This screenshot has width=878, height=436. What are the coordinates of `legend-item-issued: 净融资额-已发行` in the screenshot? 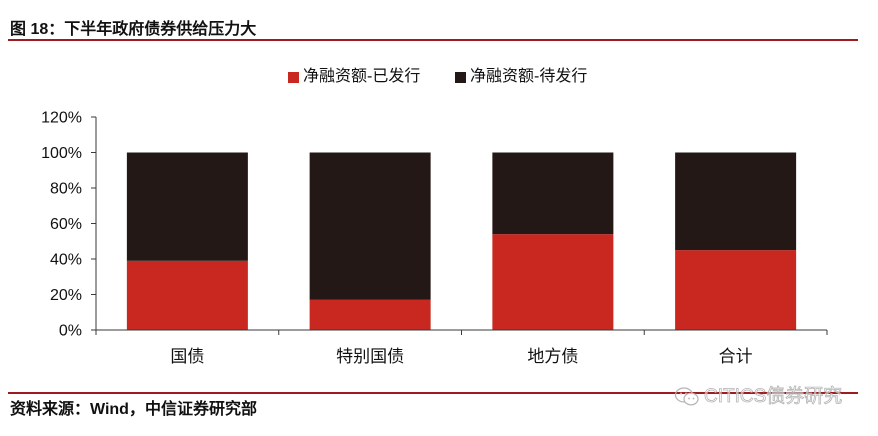 It's located at (354, 77).